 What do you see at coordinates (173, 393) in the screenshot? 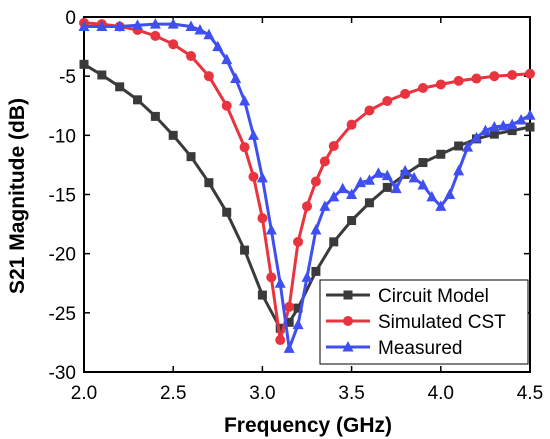
I see `x-tick-label: 2.5` at bounding box center [173, 393].